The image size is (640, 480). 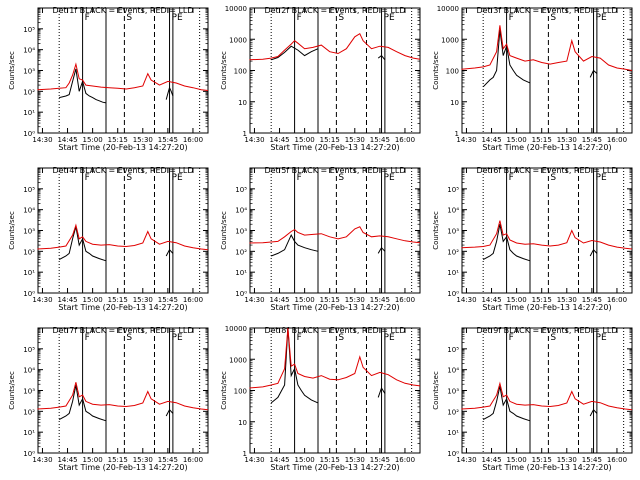 What do you see at coordinates (546, 170) in the screenshot?
I see `panel-title: Det 6f BLACK = Events, RED = LLD` at bounding box center [546, 170].